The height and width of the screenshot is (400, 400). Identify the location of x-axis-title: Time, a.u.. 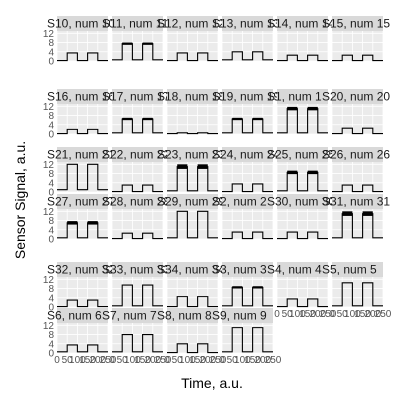
(212, 383).